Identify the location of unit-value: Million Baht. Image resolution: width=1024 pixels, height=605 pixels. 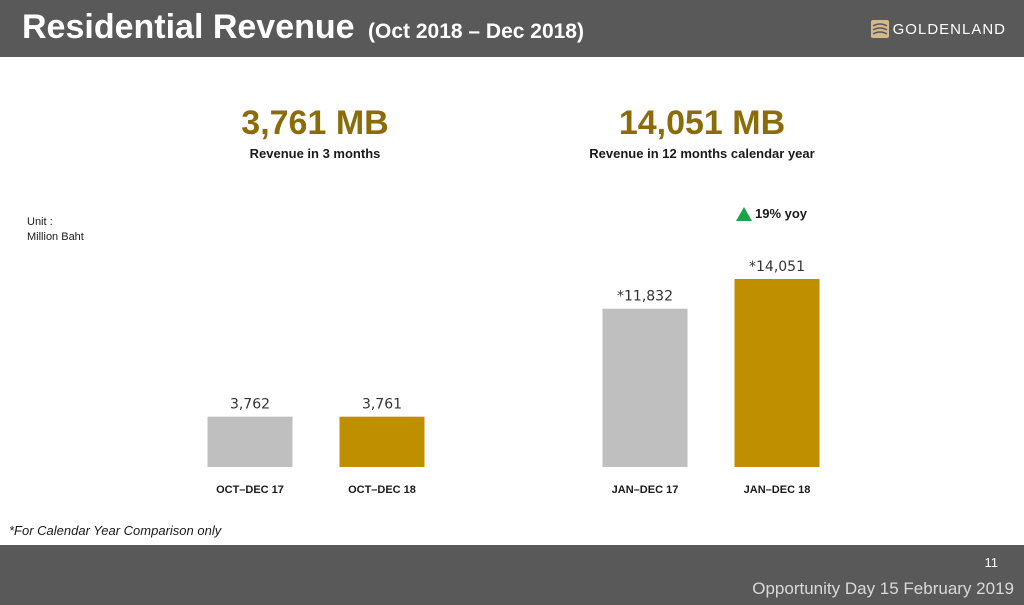
(55, 237).